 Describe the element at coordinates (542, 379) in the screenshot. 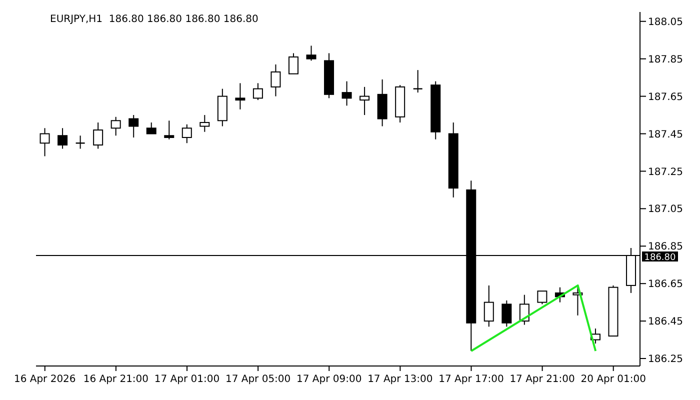

I see `x-tick-label: 17 Apr 21:00` at that location.